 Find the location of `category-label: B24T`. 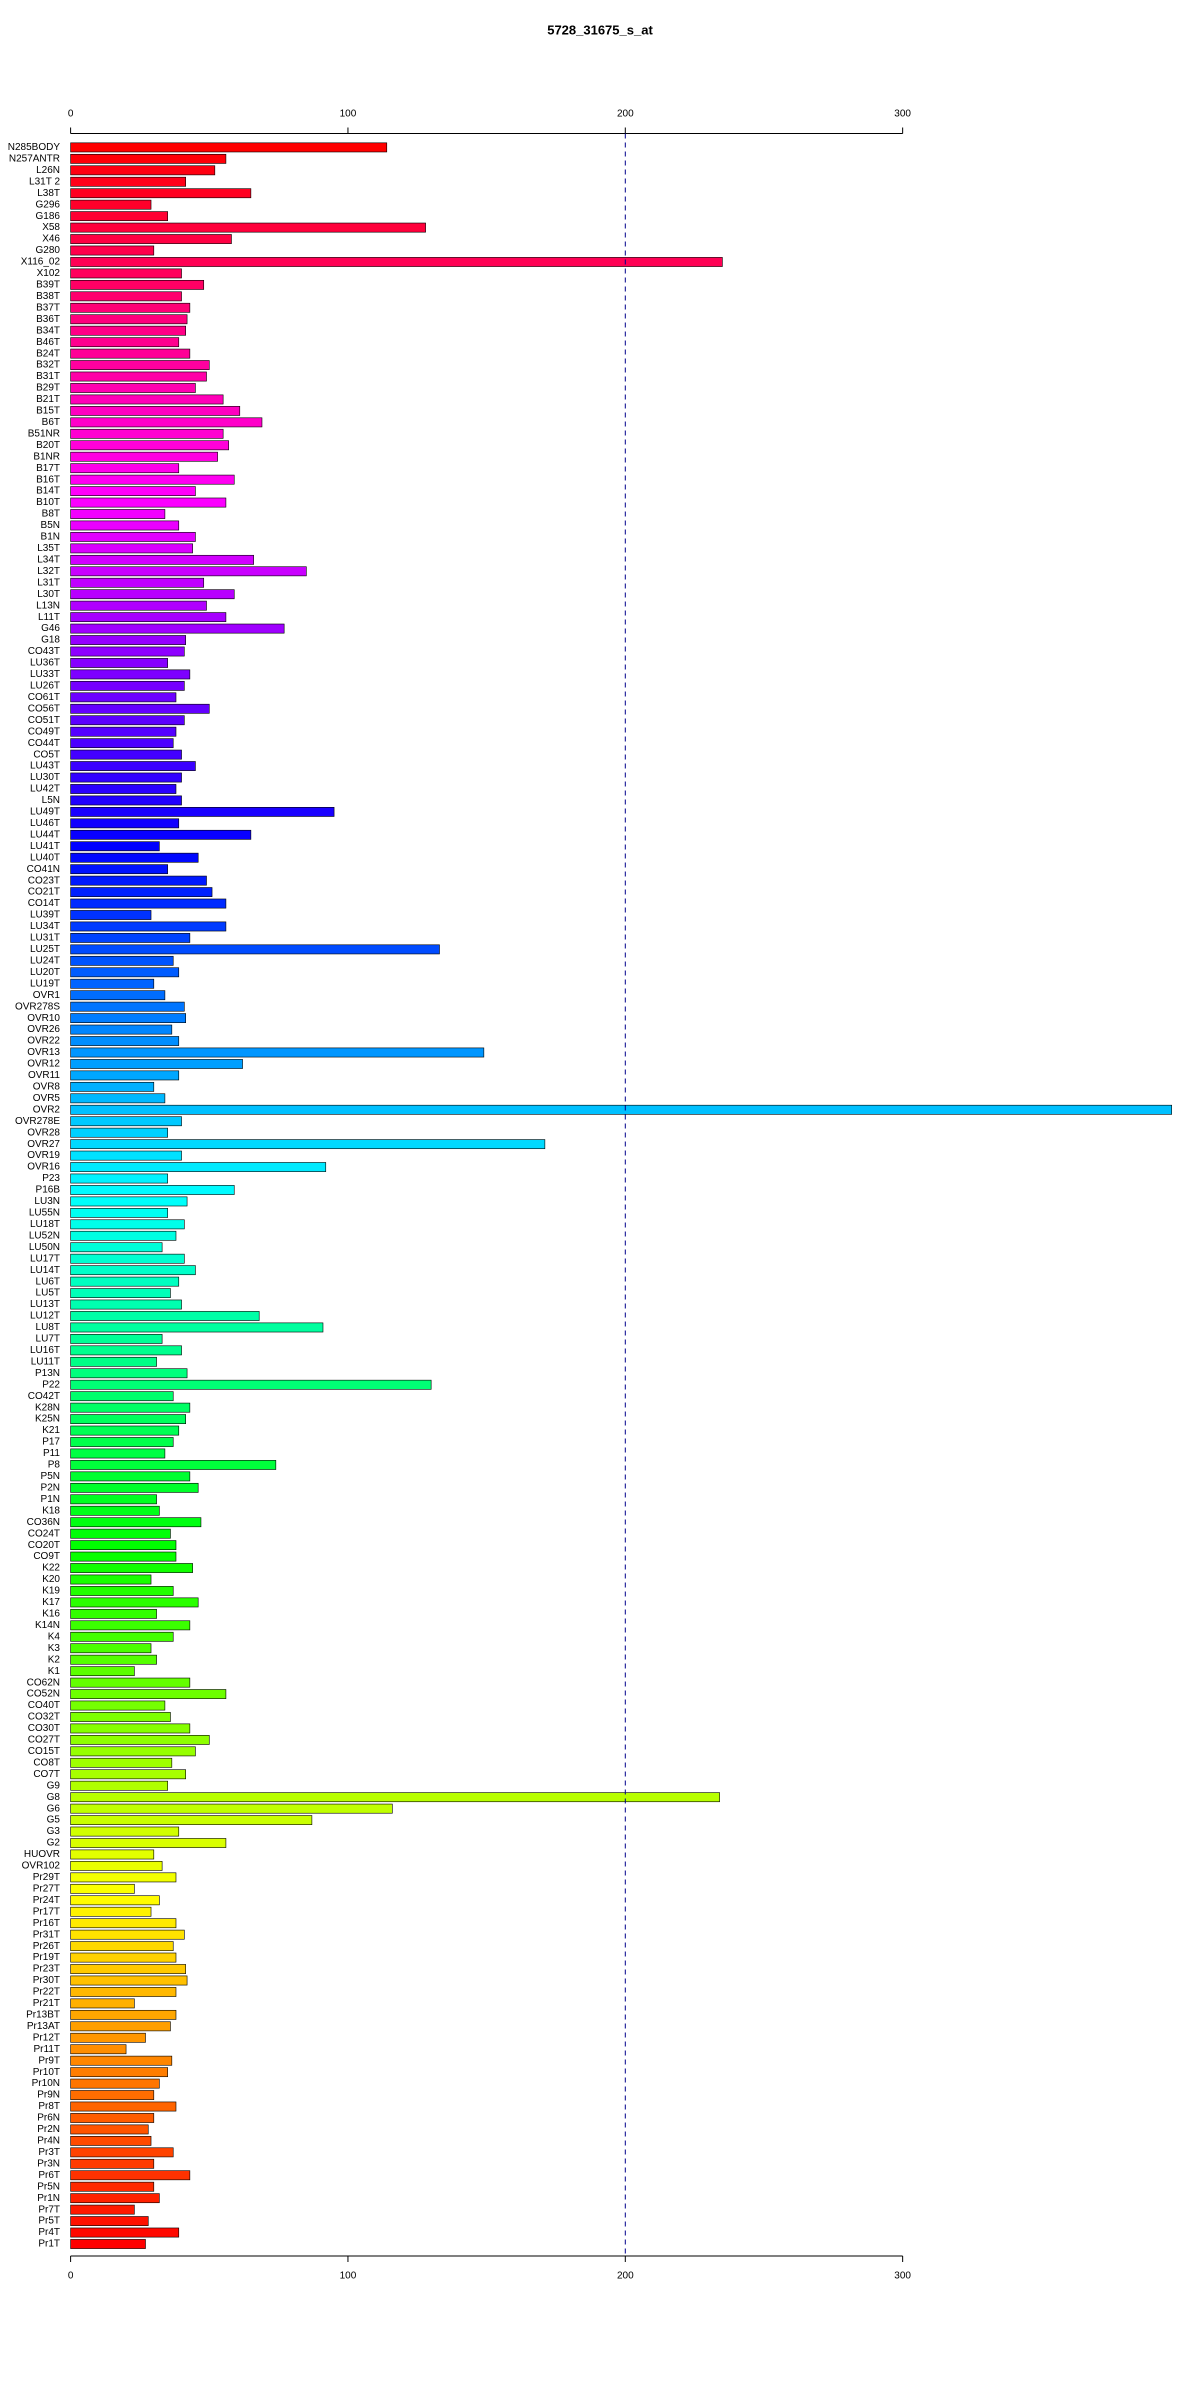

category-label: B24T is located at coordinates (48, 353).